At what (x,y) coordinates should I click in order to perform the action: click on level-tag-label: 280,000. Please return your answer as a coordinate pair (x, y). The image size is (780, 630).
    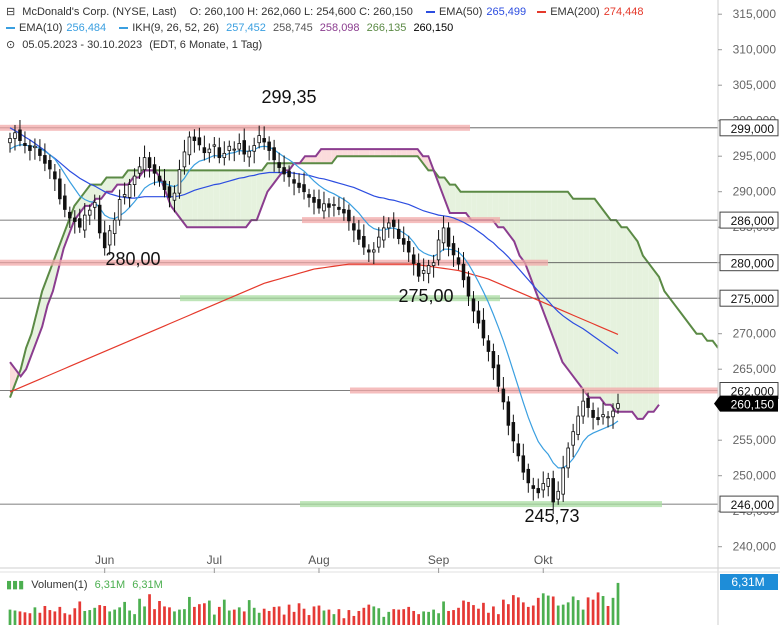
    Looking at the image, I should click on (753, 264).